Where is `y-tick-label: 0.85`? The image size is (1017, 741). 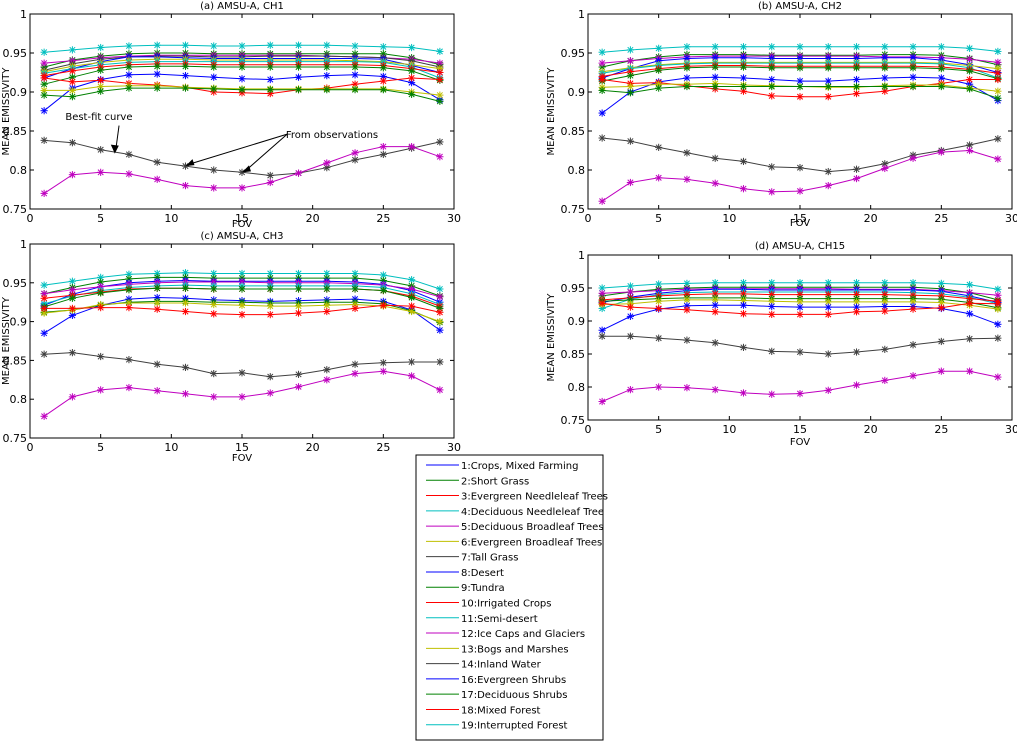
y-tick-label: 0.85 is located at coordinates (573, 131).